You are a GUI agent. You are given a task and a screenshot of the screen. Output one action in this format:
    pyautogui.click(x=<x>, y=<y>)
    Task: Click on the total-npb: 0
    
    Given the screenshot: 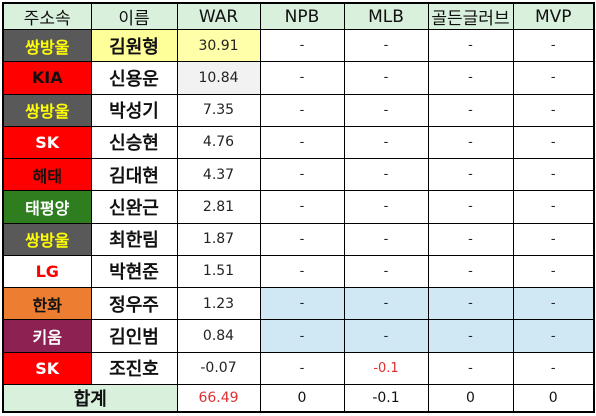 What is the action you would take?
    pyautogui.click(x=302, y=398)
    